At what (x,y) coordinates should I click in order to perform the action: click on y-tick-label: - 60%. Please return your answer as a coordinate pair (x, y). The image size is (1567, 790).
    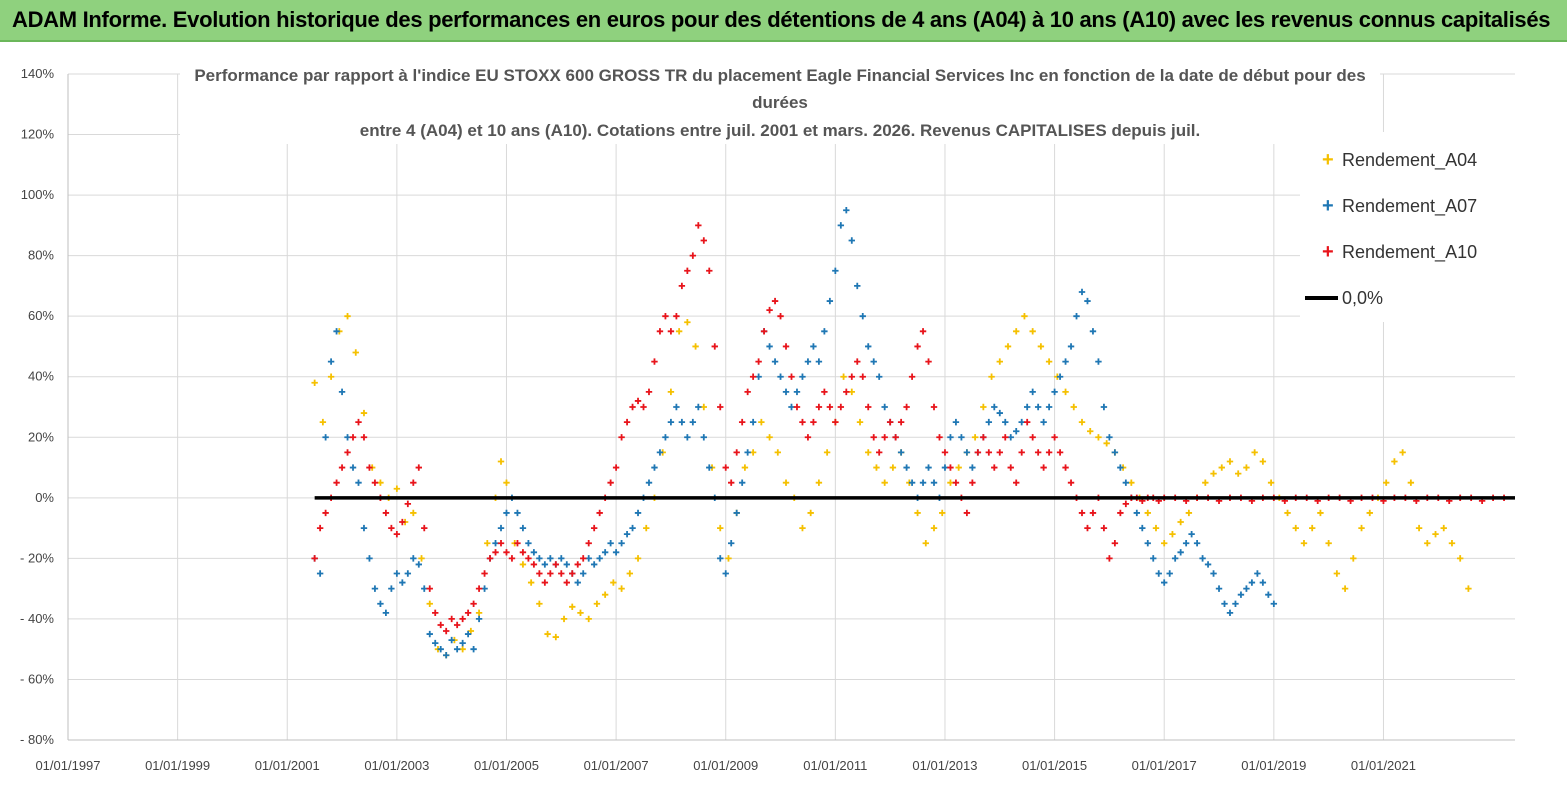
    Looking at the image, I should click on (37, 678).